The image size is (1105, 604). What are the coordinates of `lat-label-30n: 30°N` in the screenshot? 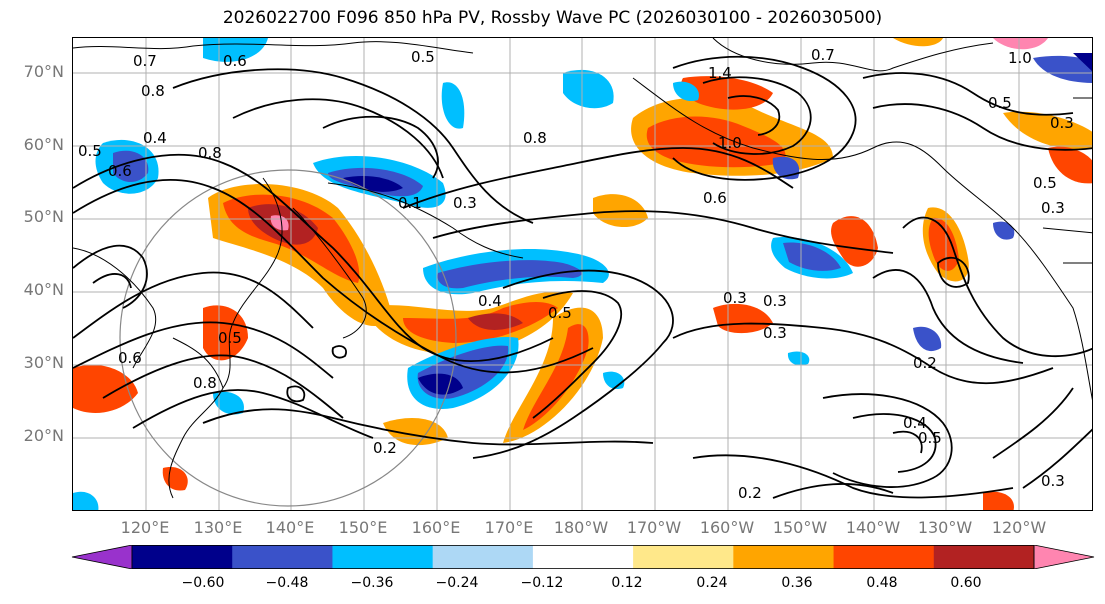 It's located at (43, 362).